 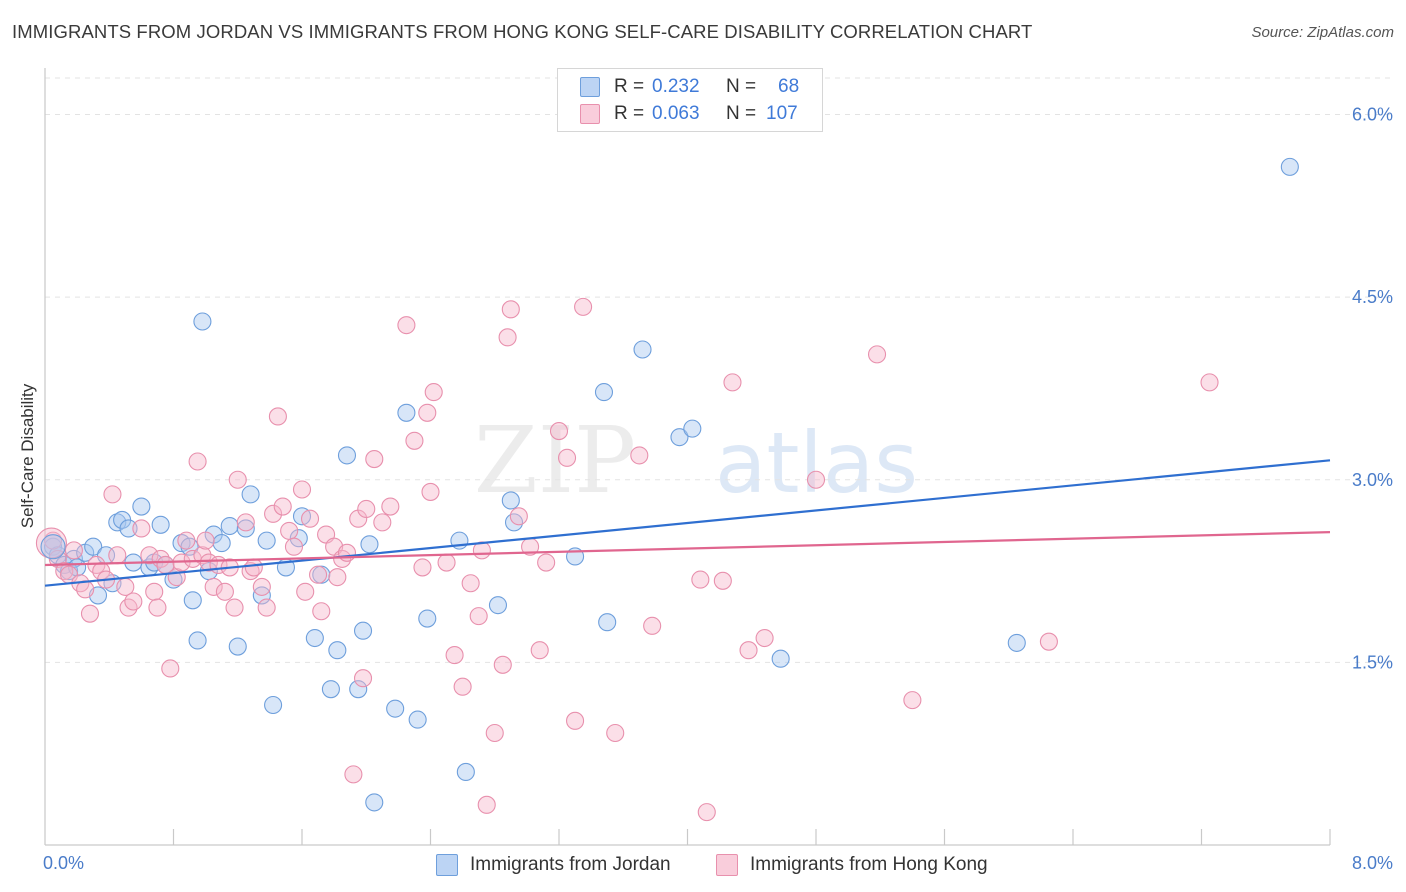 What do you see at coordinates (727, 865) in the screenshot?
I see `bottom-legend-swatch-hk` at bounding box center [727, 865].